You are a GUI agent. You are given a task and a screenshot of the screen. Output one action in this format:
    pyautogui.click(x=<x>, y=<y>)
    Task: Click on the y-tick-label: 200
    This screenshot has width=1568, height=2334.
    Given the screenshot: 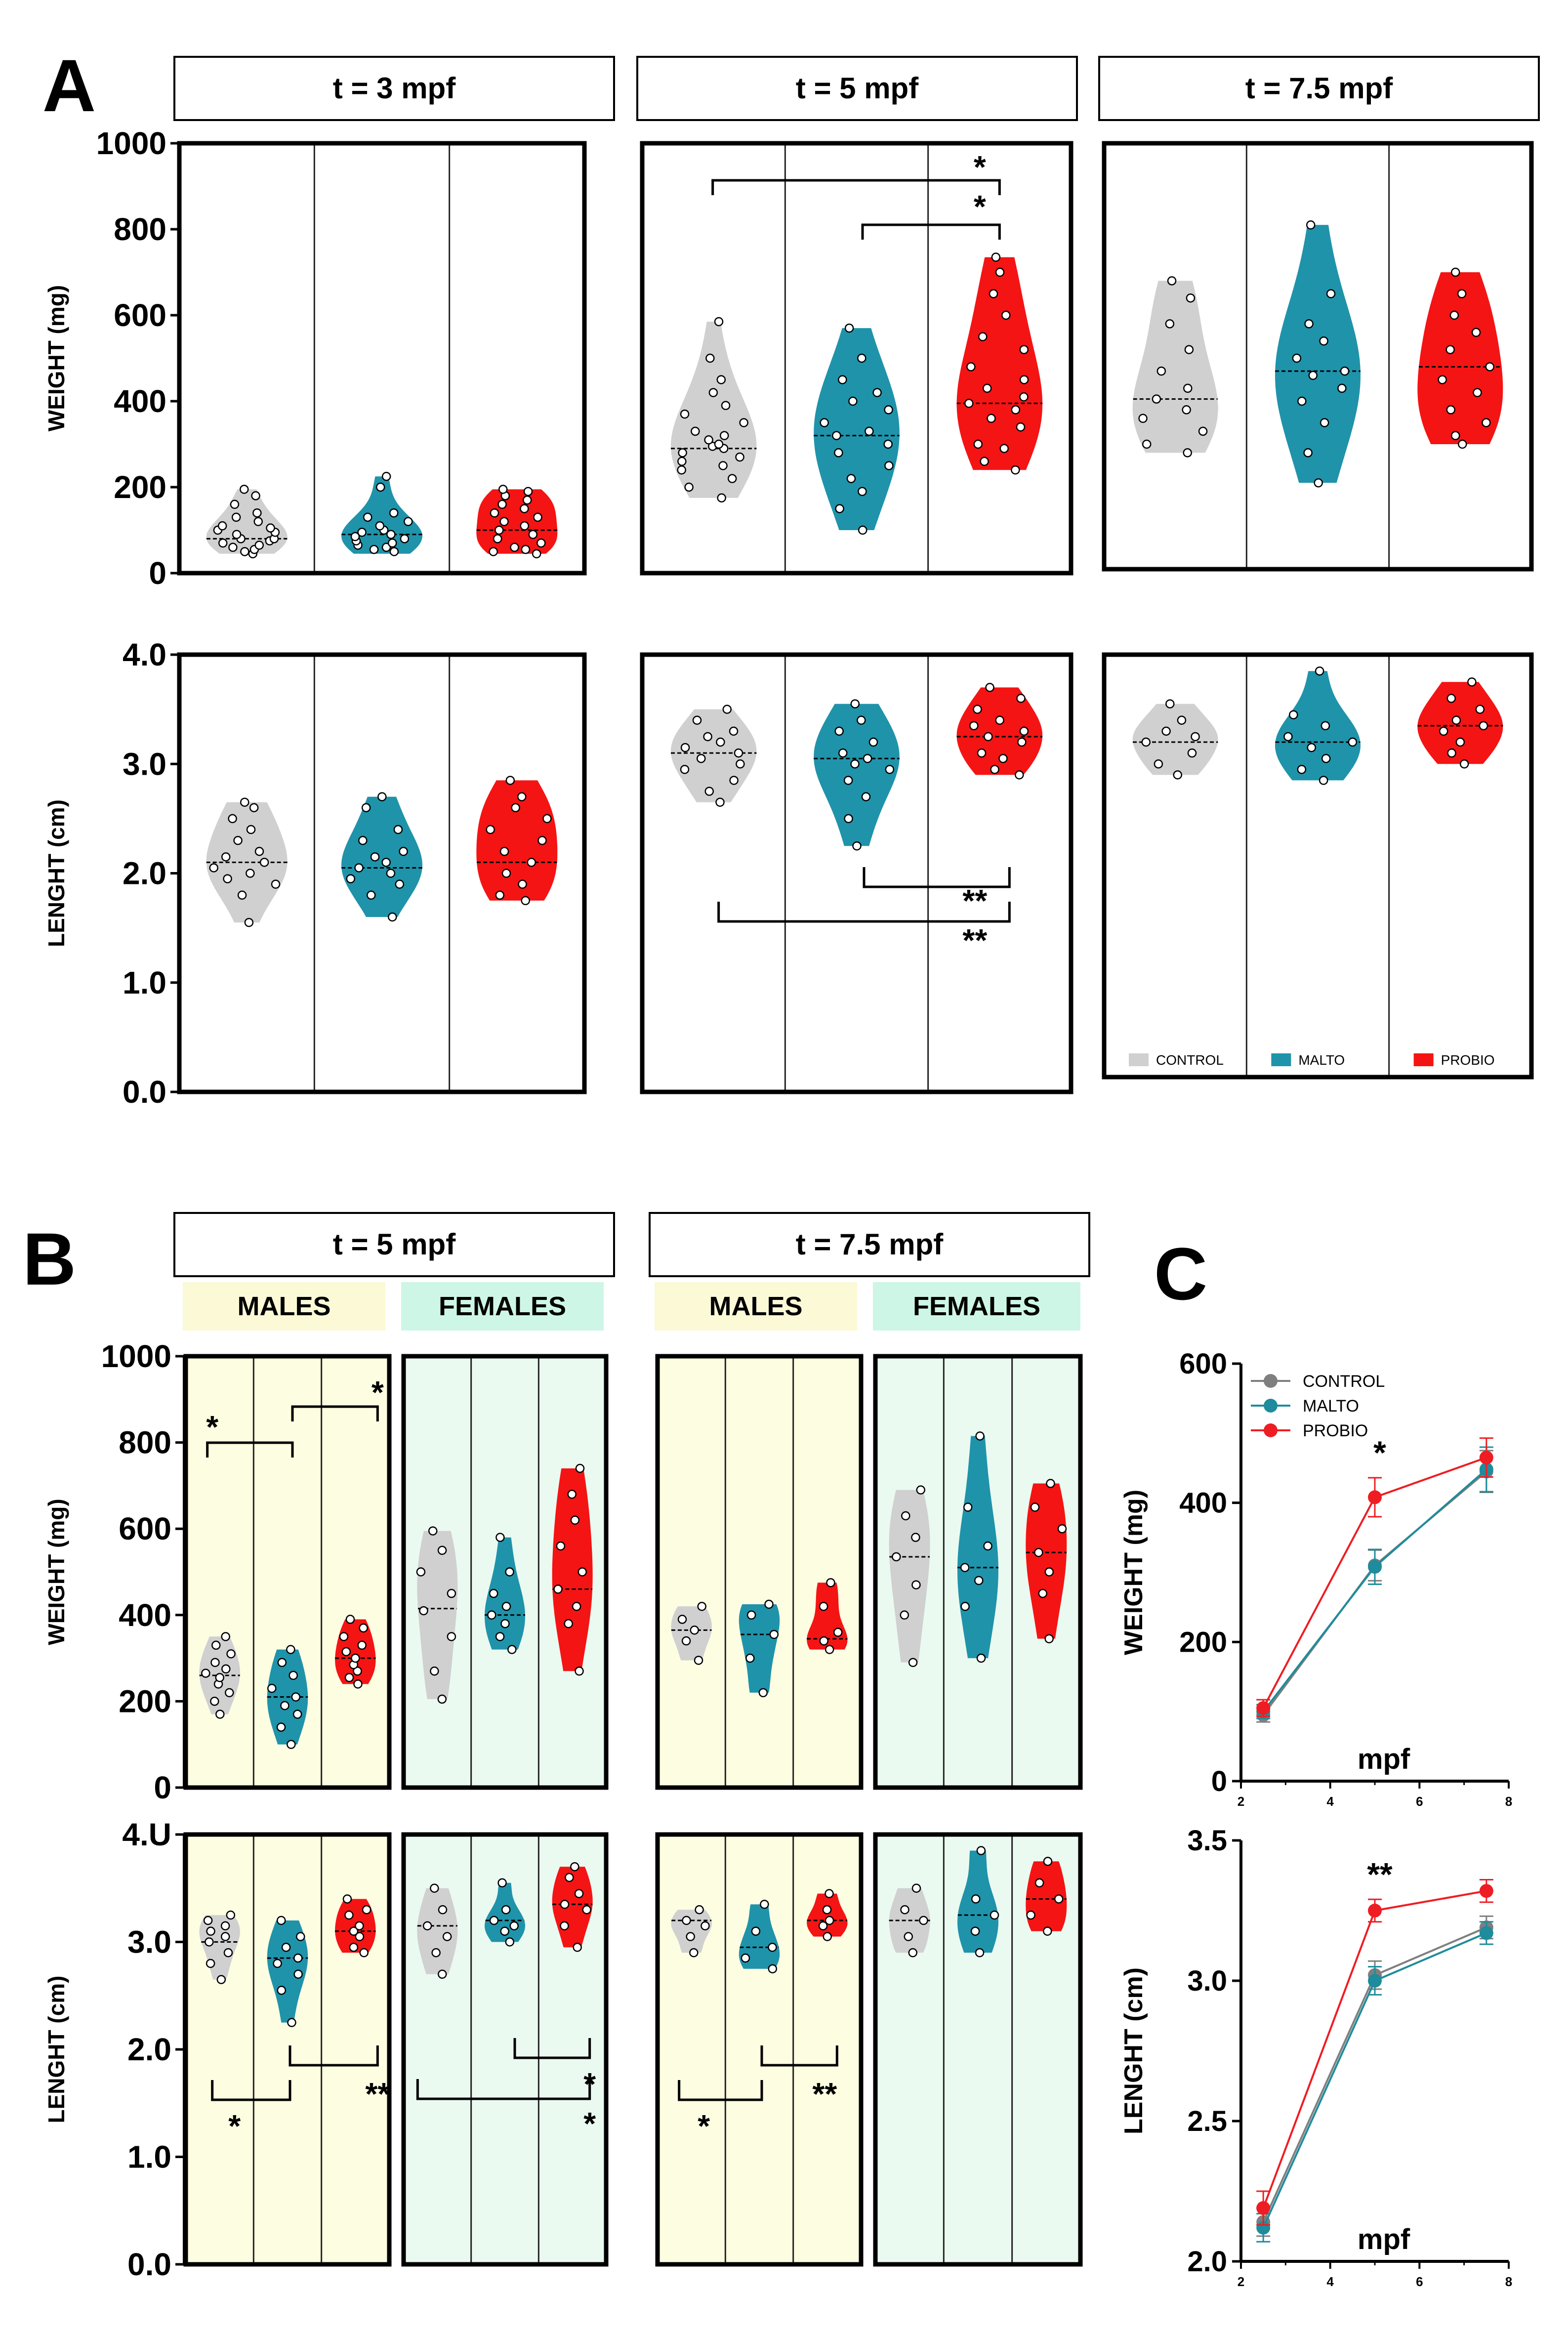 What is the action you would take?
    pyautogui.click(x=1203, y=1642)
    